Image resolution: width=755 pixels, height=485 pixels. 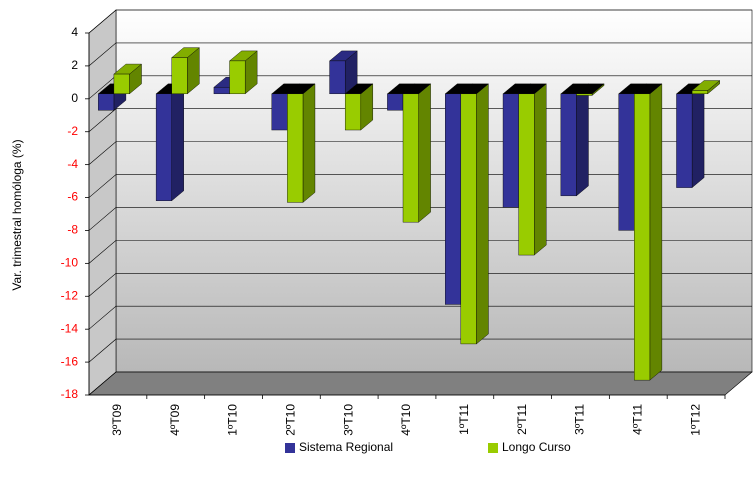 What do you see at coordinates (536, 447) in the screenshot?
I see `legend-label: Longo Curso` at bounding box center [536, 447].